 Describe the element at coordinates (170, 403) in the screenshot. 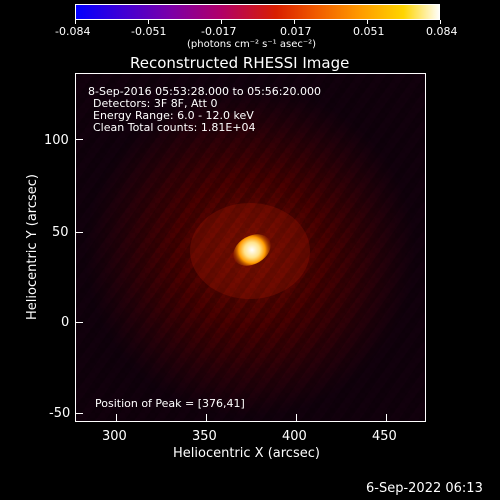

I see `peak-position: Position of Peak = [376,41]` at that location.